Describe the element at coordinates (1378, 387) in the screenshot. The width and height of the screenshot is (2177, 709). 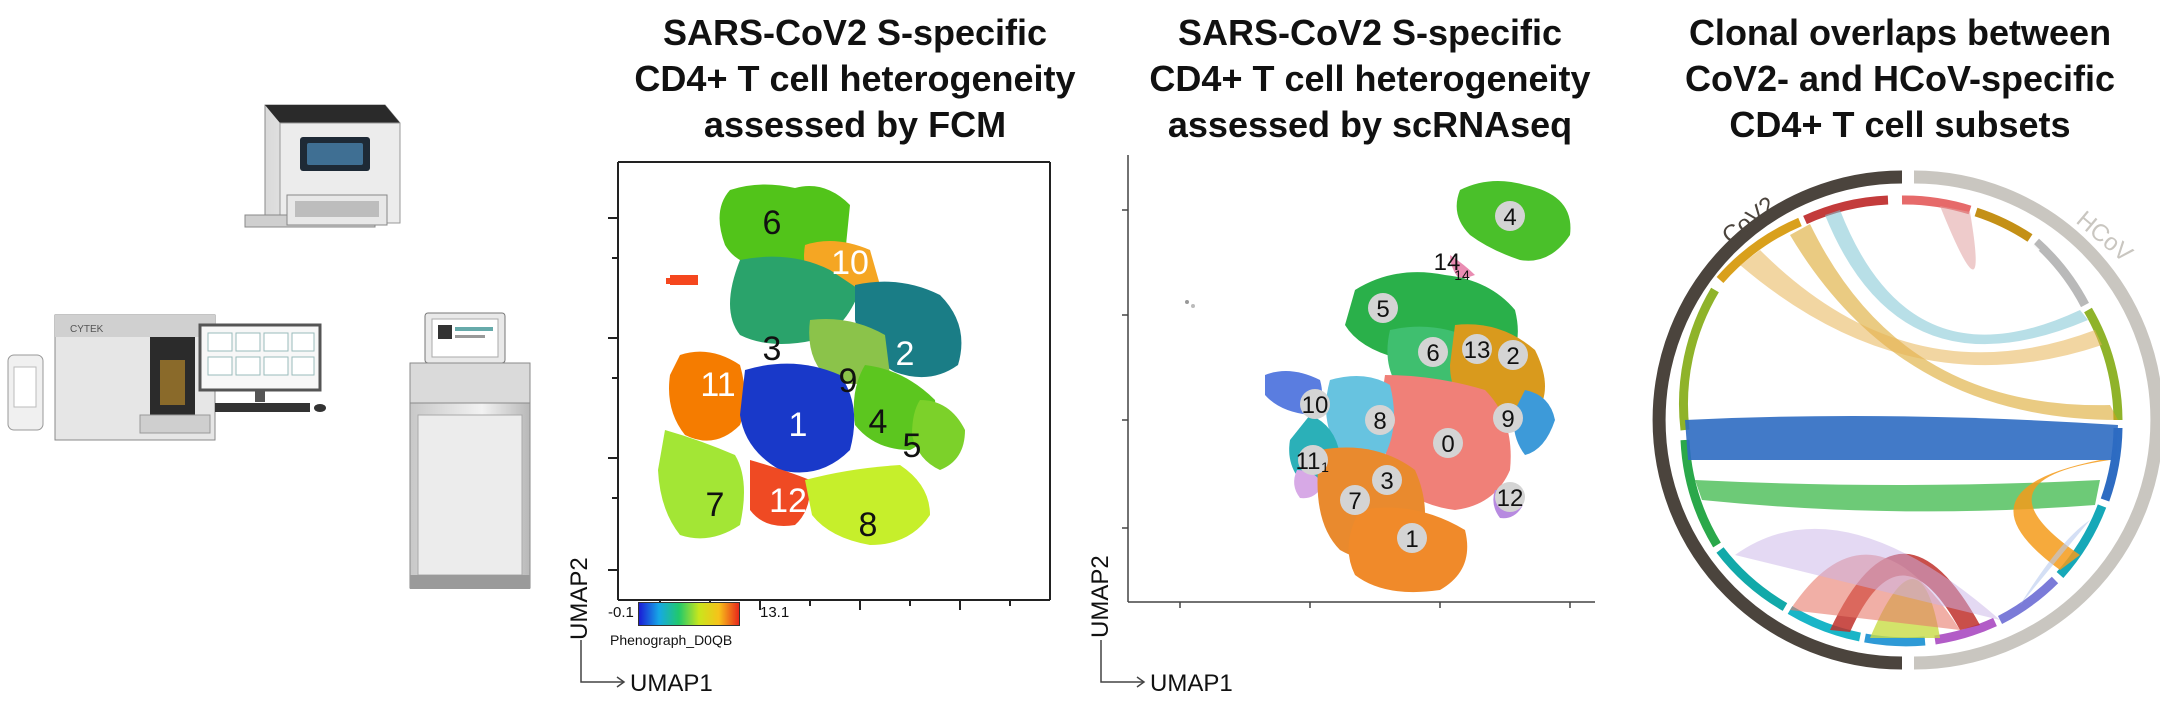
I see `scrna-cluster-regions` at that location.